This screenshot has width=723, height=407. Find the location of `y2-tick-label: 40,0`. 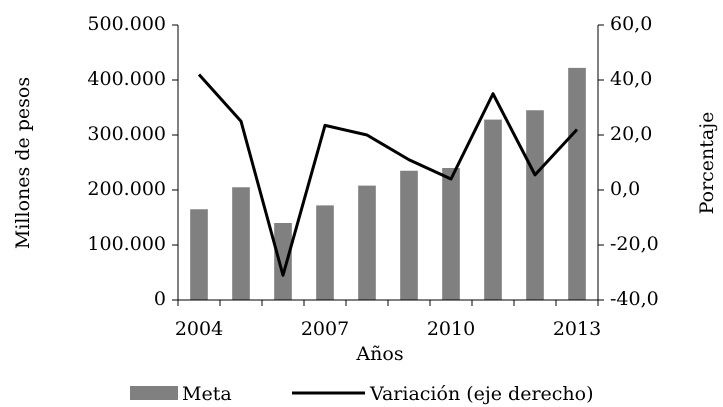

y2-tick-label: 40,0 is located at coordinates (631, 79).